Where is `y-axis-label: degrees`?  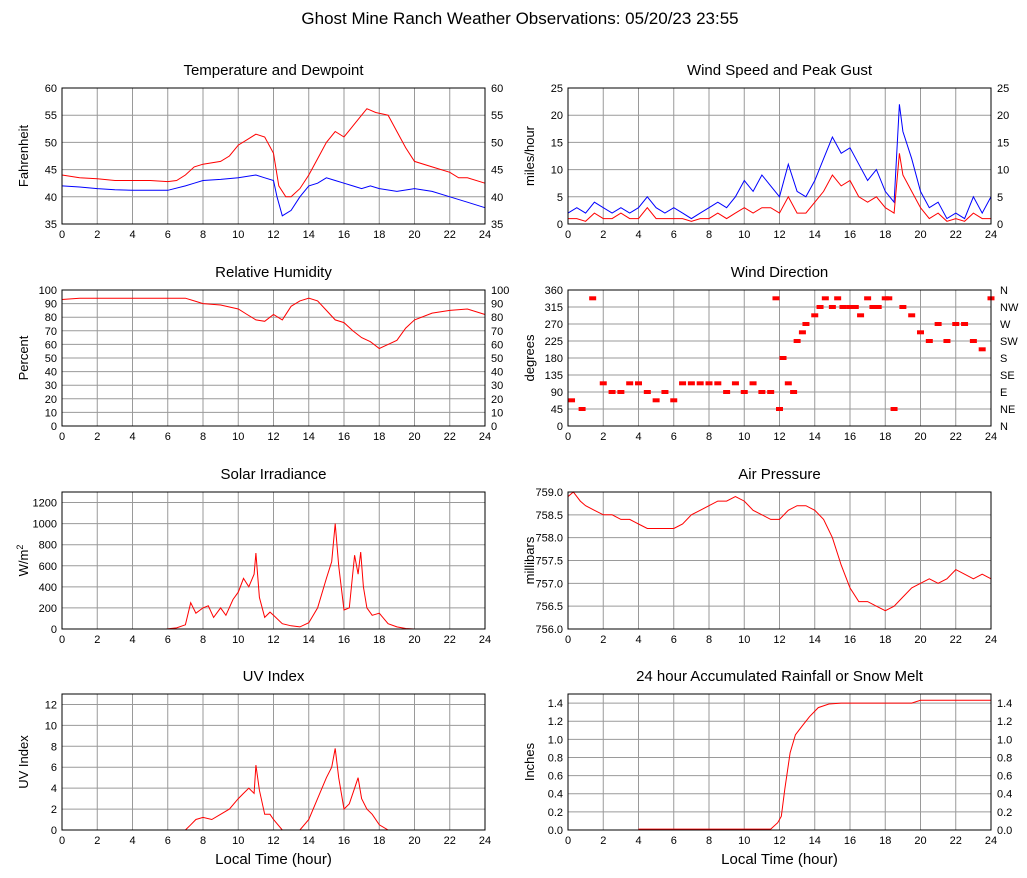 y-axis-label: degrees is located at coordinates (529, 357).